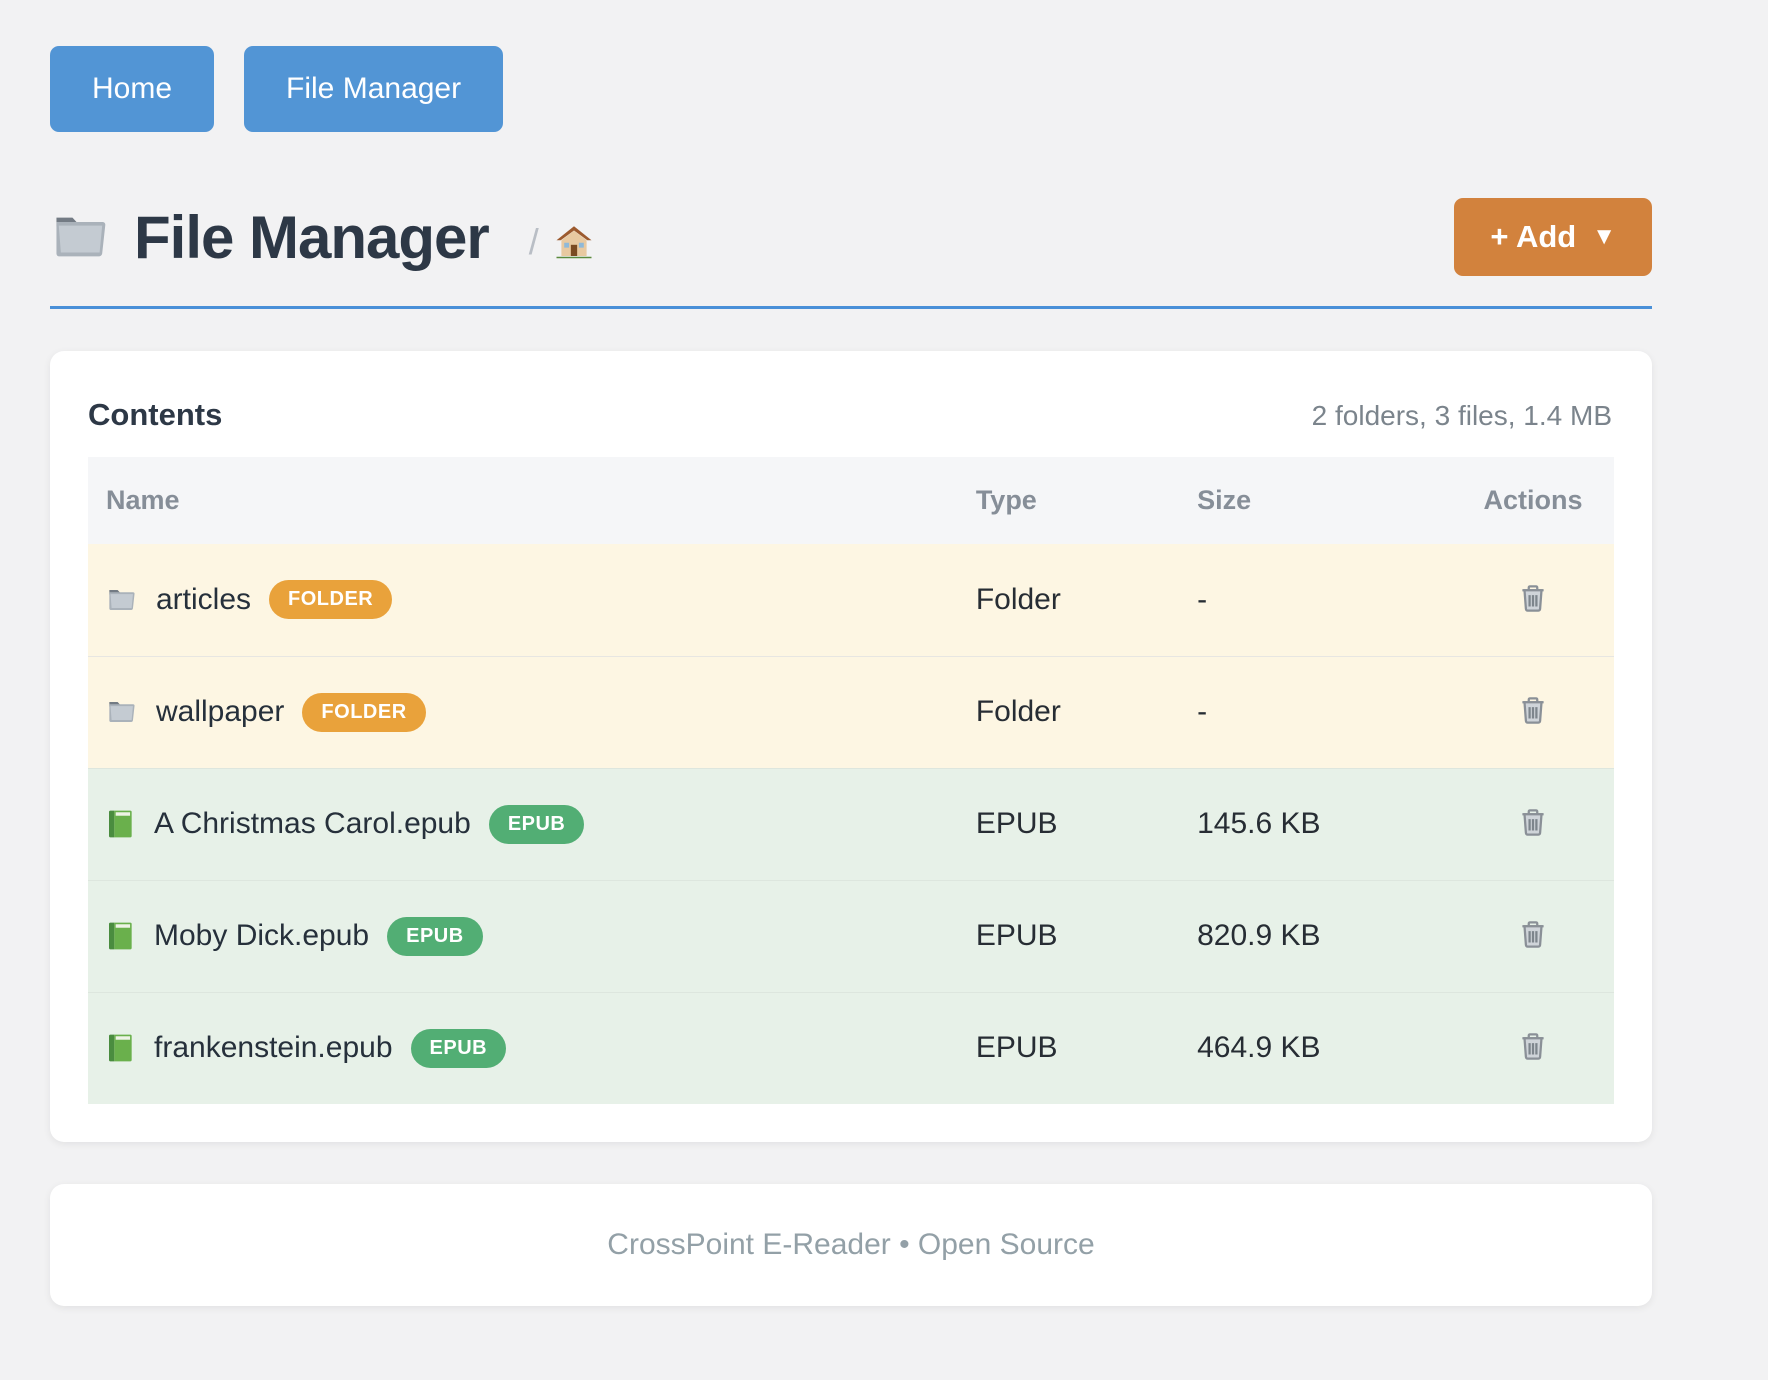  What do you see at coordinates (1461, 415) in the screenshot?
I see `contents-summary: 2 folders, 3 files, 1.4 MB` at bounding box center [1461, 415].